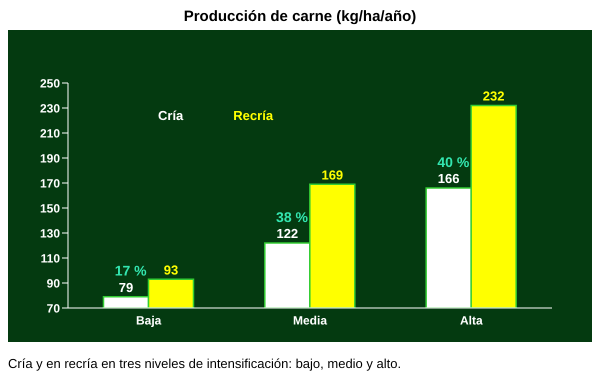  Describe the element at coordinates (287, 233) in the screenshot. I see `data-label: 122` at that location.